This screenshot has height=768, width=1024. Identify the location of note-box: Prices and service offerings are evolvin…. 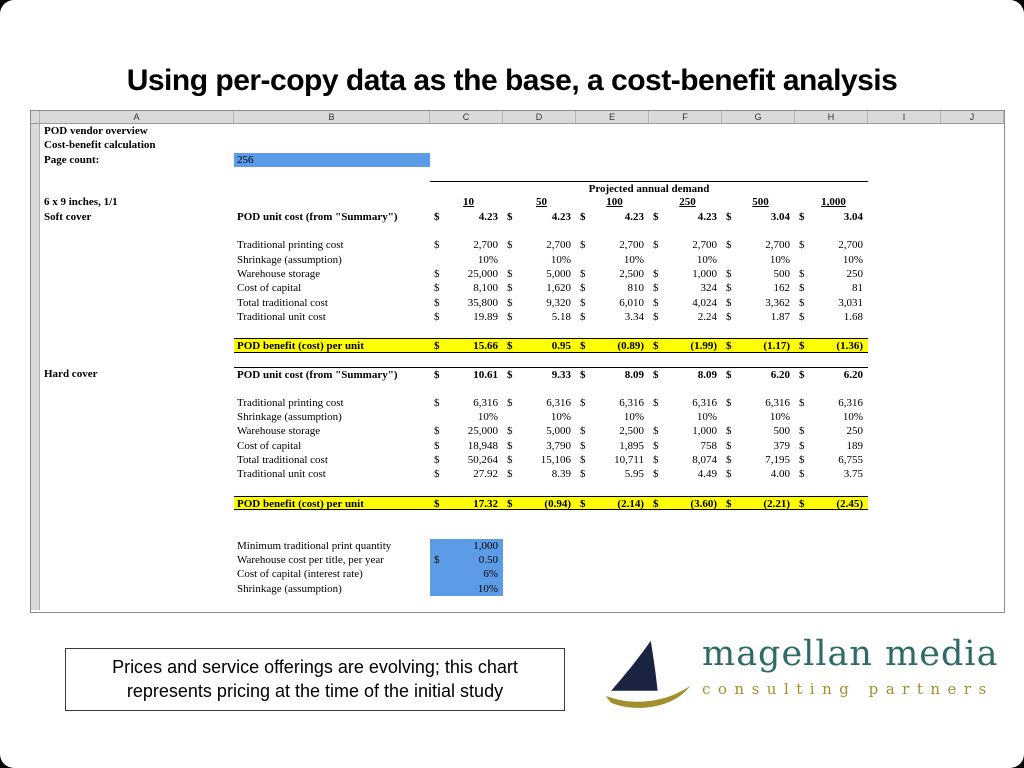
(315, 679).